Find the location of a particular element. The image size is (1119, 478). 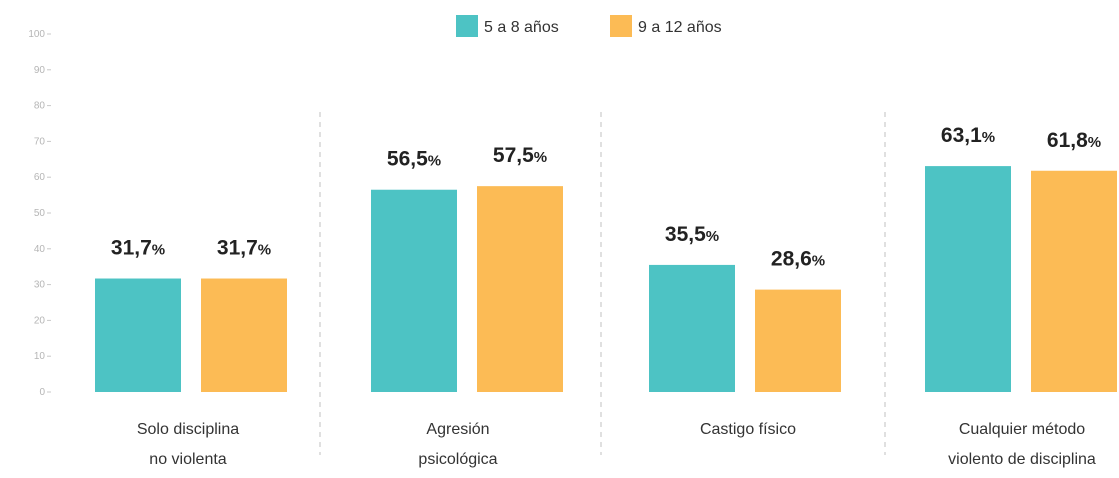

y-tick-label: 20 is located at coordinates (40, 320).